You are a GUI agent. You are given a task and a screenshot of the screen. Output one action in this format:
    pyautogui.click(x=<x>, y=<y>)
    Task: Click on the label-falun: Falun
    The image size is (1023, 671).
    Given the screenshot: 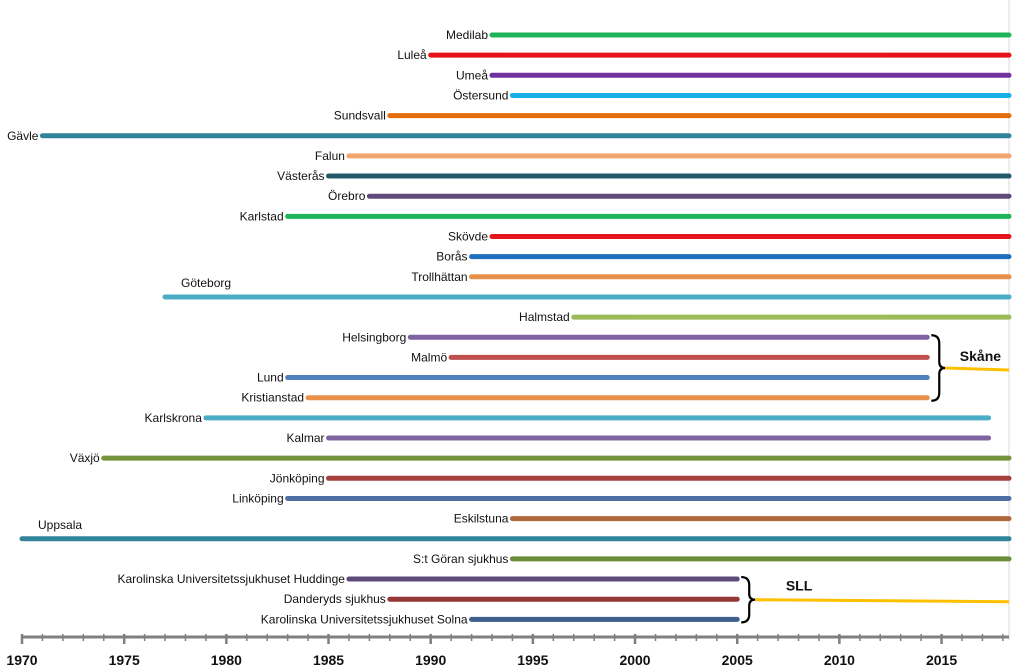 What is the action you would take?
    pyautogui.click(x=330, y=156)
    